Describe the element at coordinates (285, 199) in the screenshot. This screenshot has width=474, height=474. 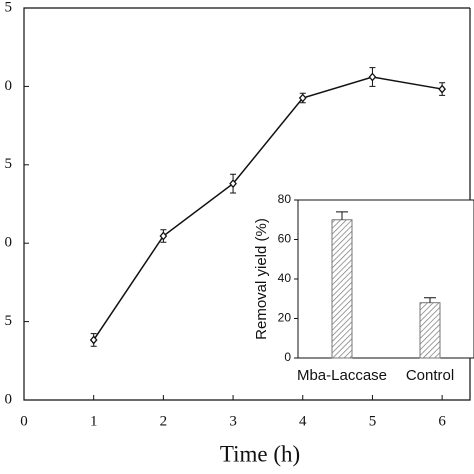
I see `y-tick-label: 80` at that location.